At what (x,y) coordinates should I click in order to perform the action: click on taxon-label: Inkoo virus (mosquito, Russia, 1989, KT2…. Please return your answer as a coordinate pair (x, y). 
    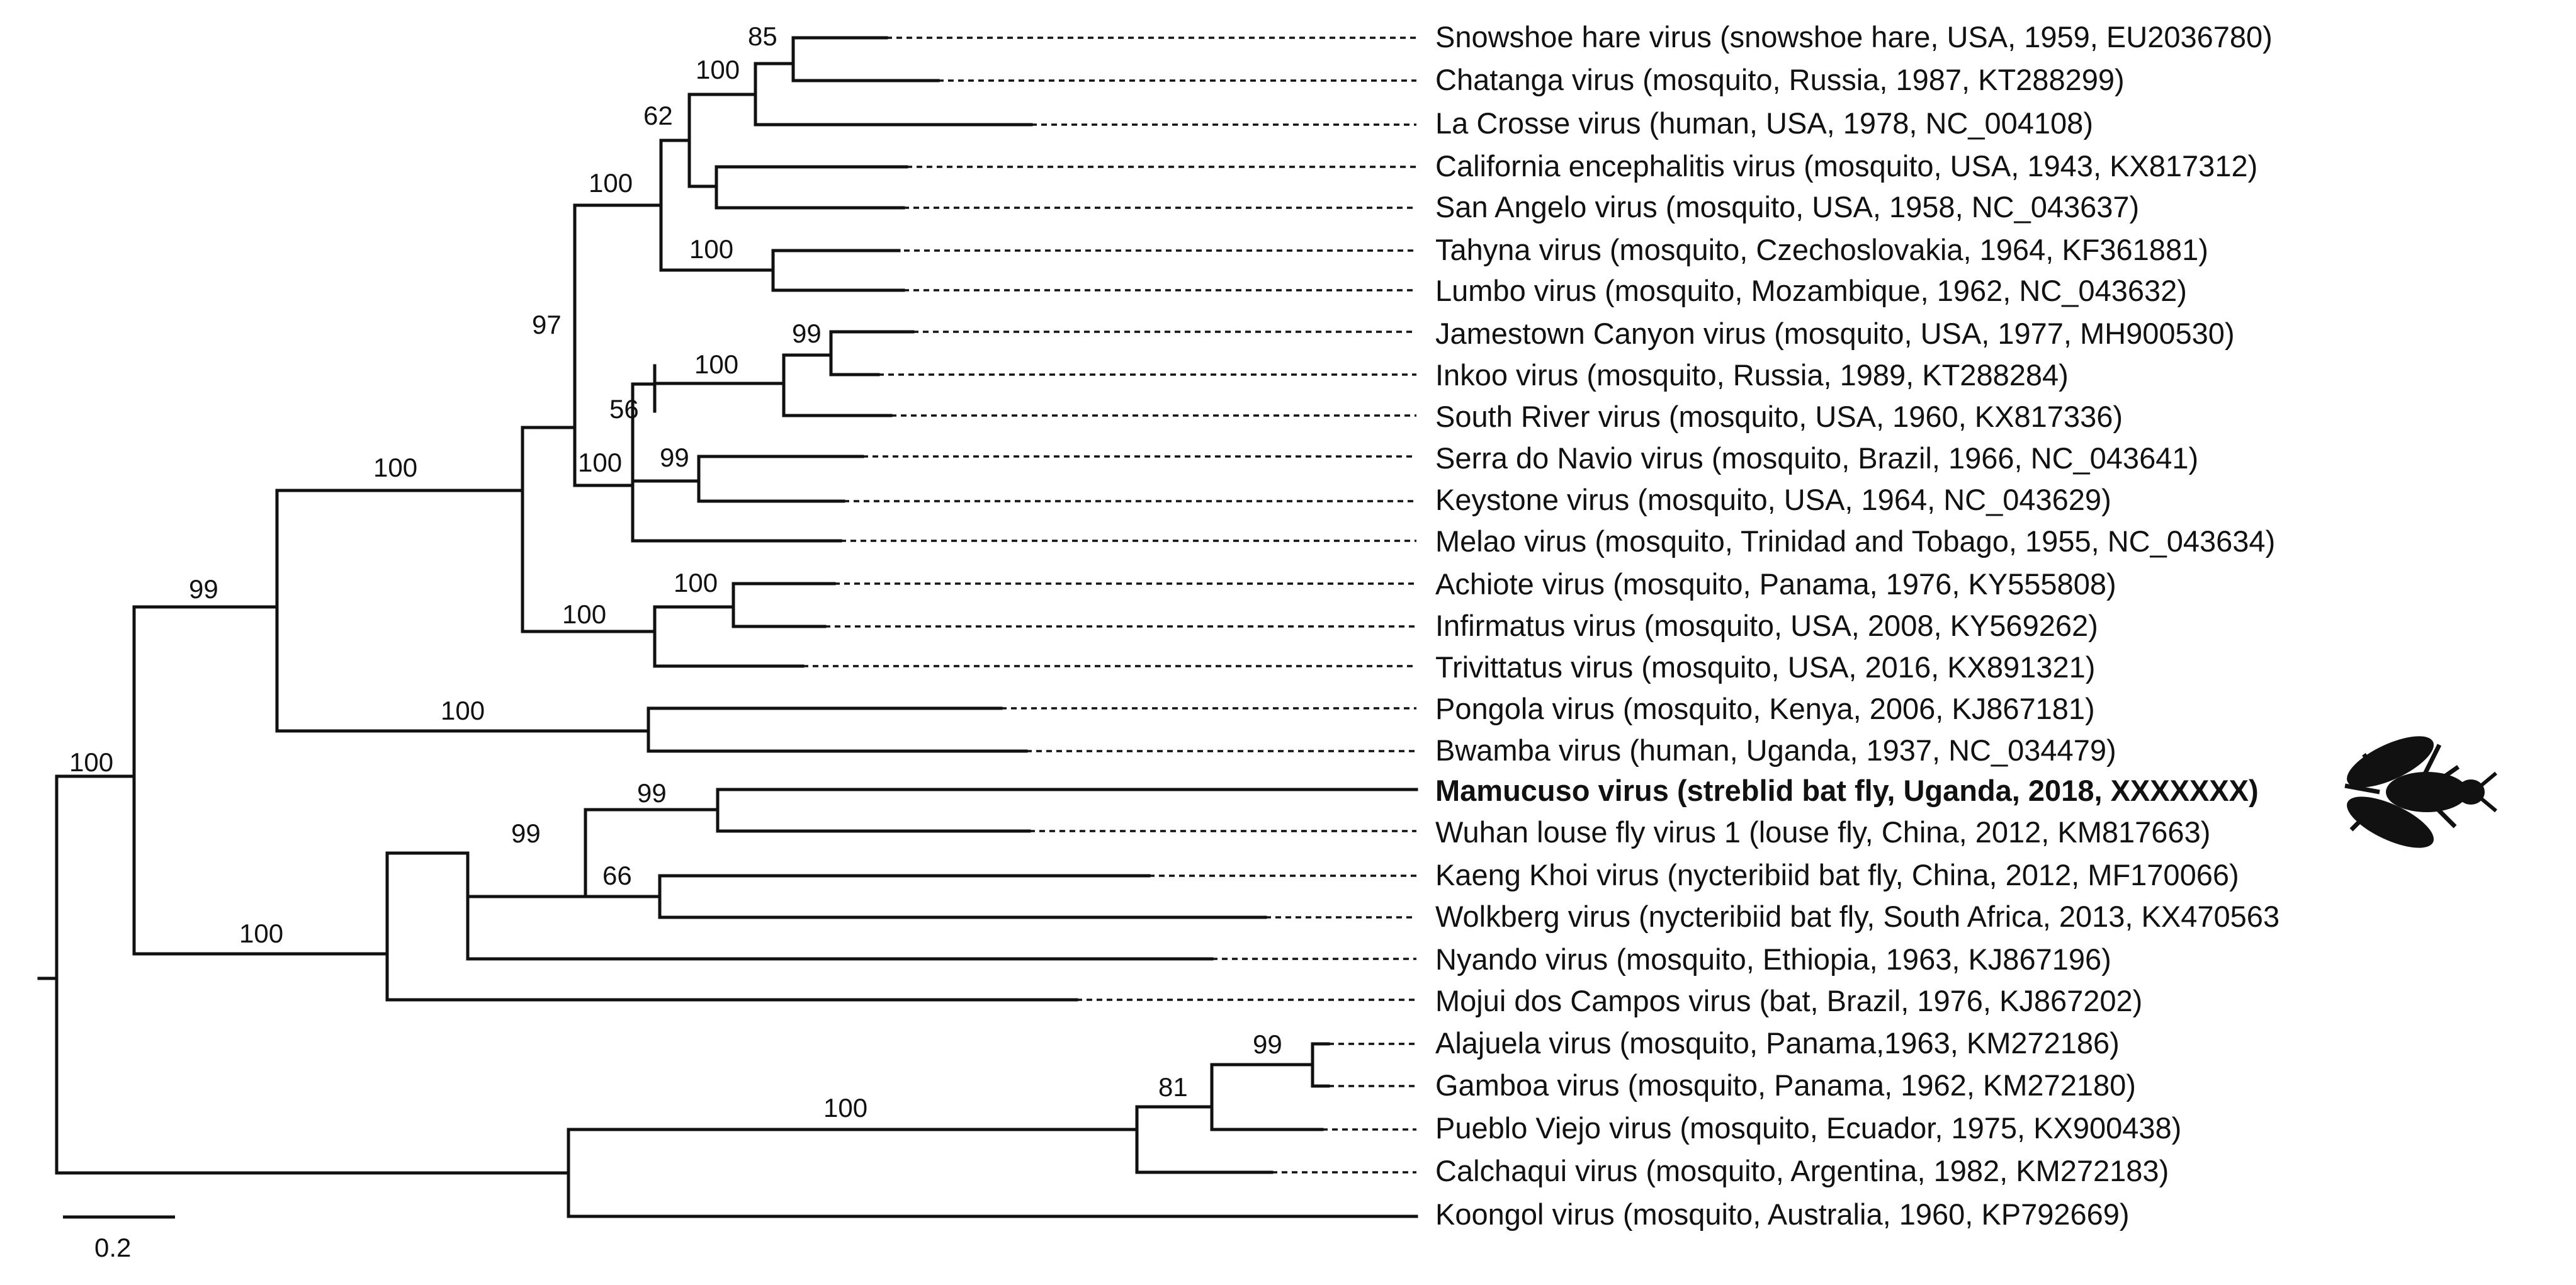
    Looking at the image, I should click on (1752, 375).